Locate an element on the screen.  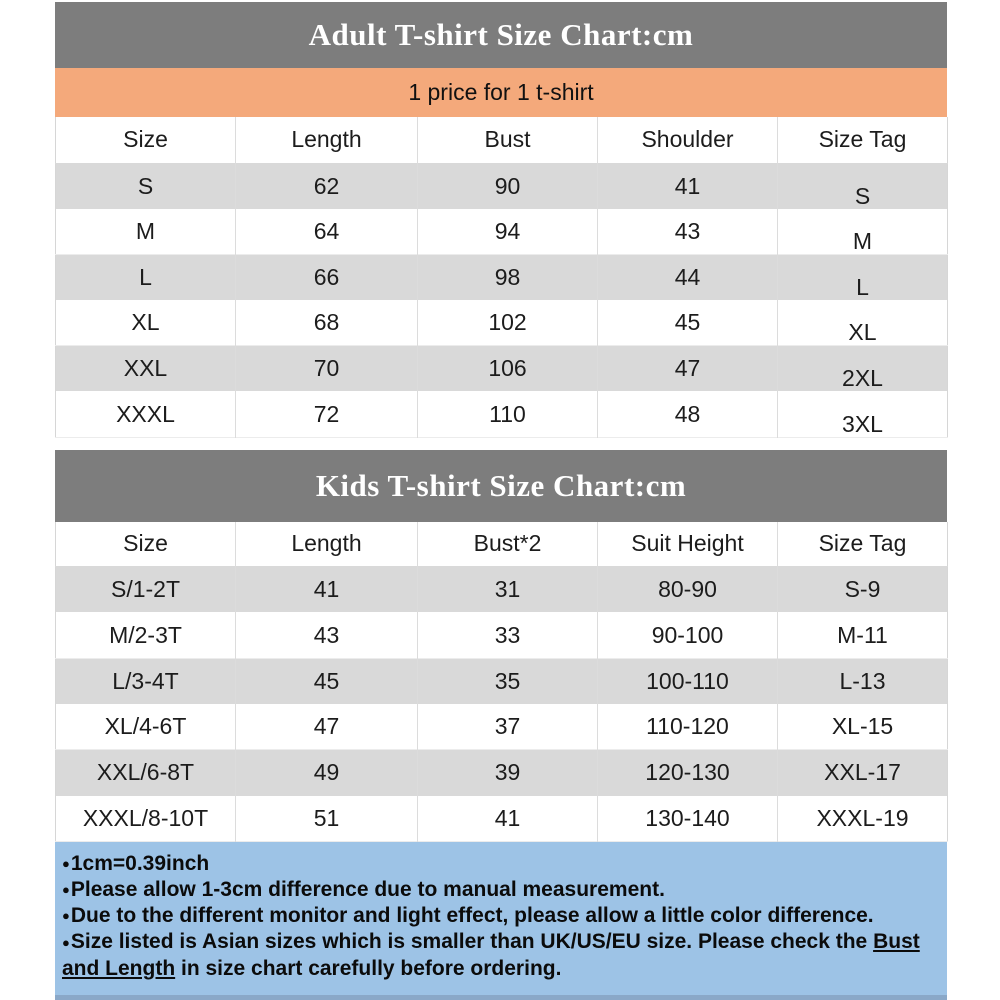
table-cell: 110 is located at coordinates (507, 414).